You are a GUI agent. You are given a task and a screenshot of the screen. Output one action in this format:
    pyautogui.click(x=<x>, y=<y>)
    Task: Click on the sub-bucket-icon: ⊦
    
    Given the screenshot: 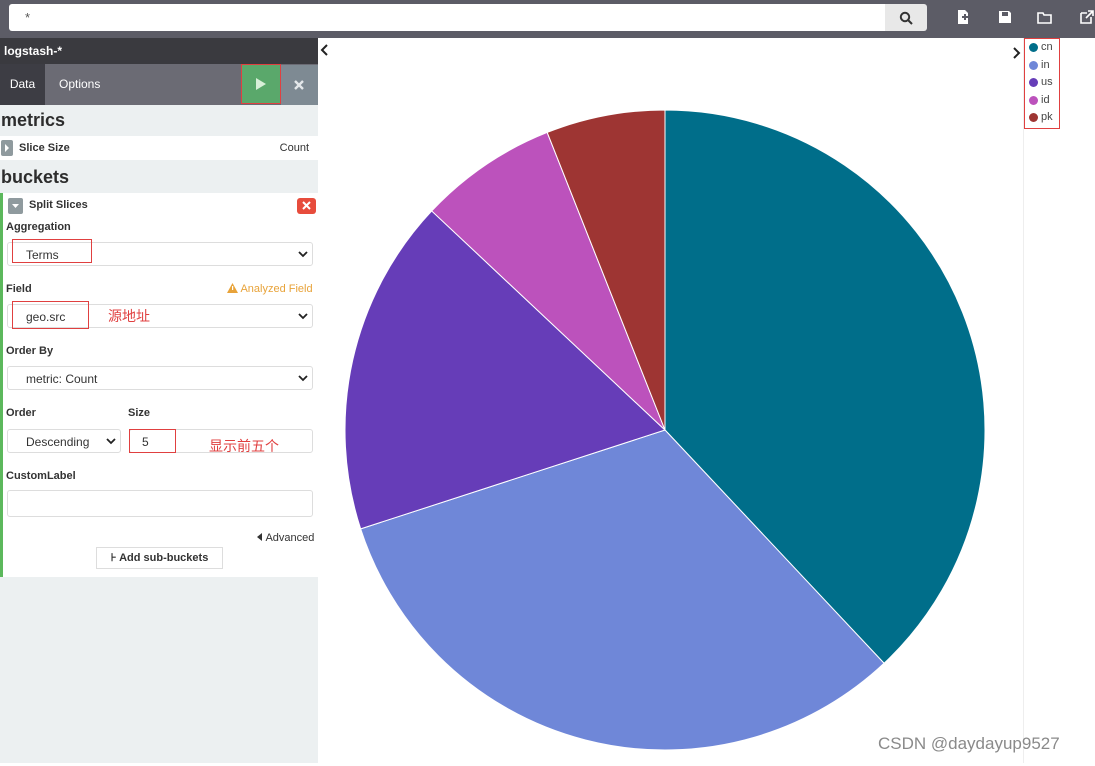 What is the action you would take?
    pyautogui.click(x=113, y=558)
    